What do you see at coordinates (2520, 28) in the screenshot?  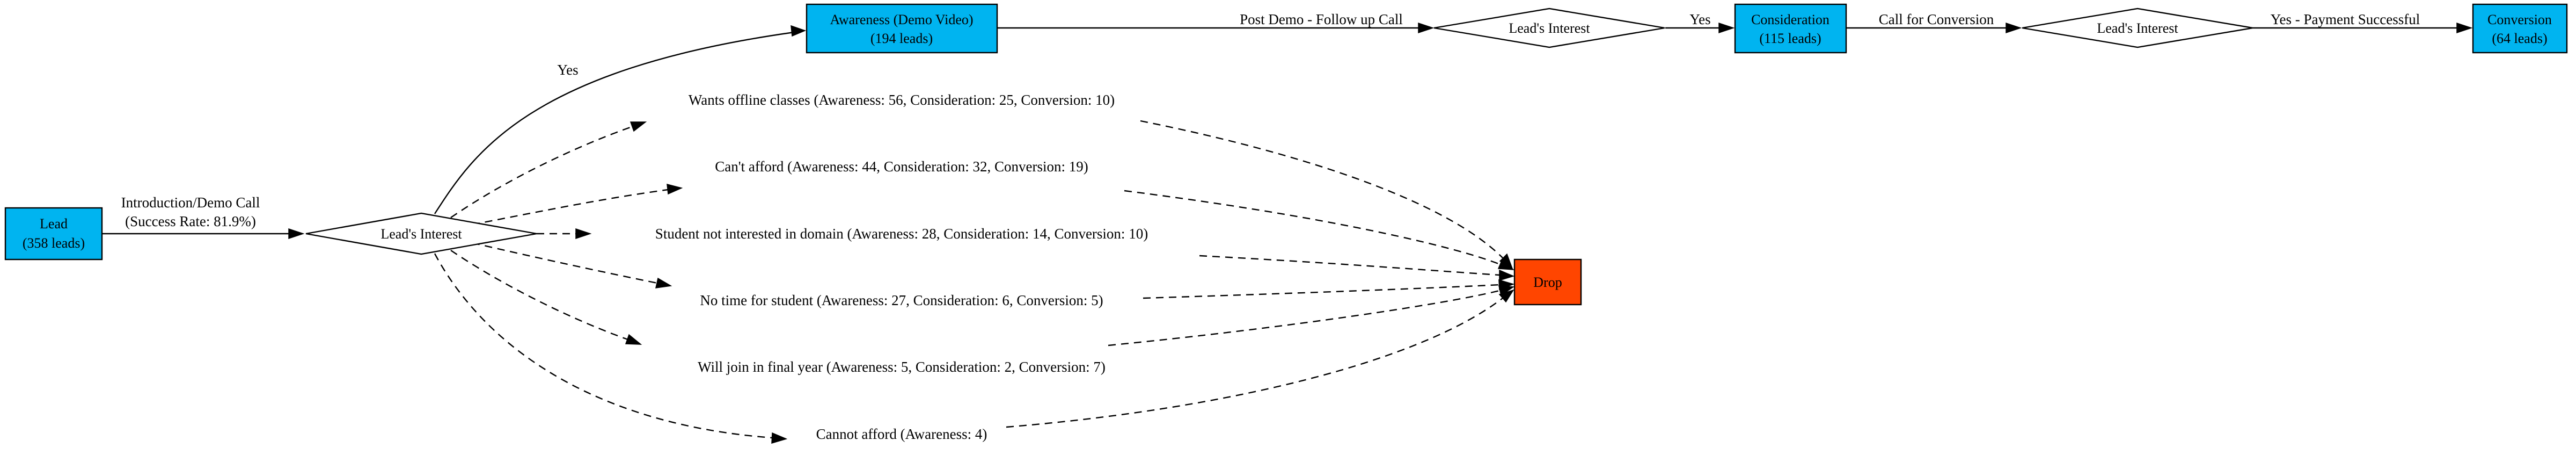 I see `node-conversion: Conversion (64 leads)` at bounding box center [2520, 28].